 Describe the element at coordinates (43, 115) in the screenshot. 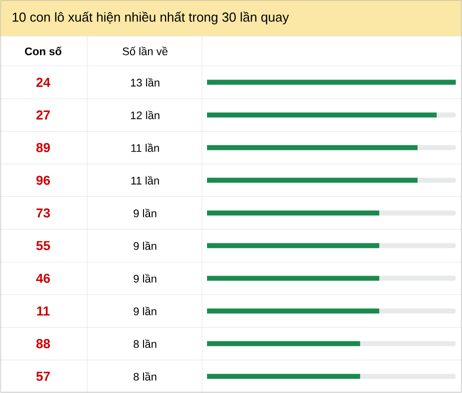

I see `y-tick-label: 27` at that location.